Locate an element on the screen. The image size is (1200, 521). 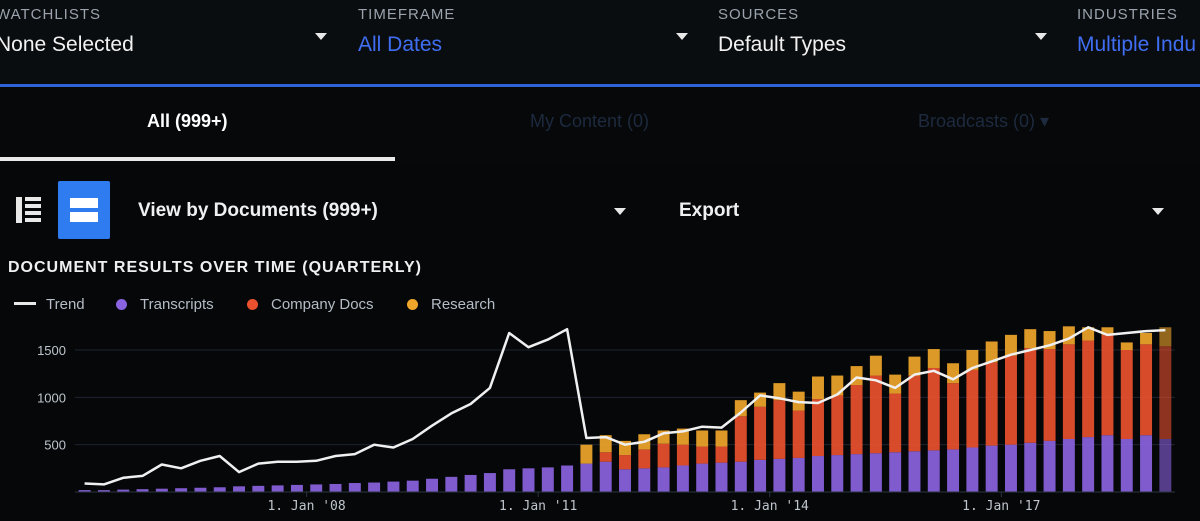
legend-company-docs: Company Docs is located at coordinates (322, 304).